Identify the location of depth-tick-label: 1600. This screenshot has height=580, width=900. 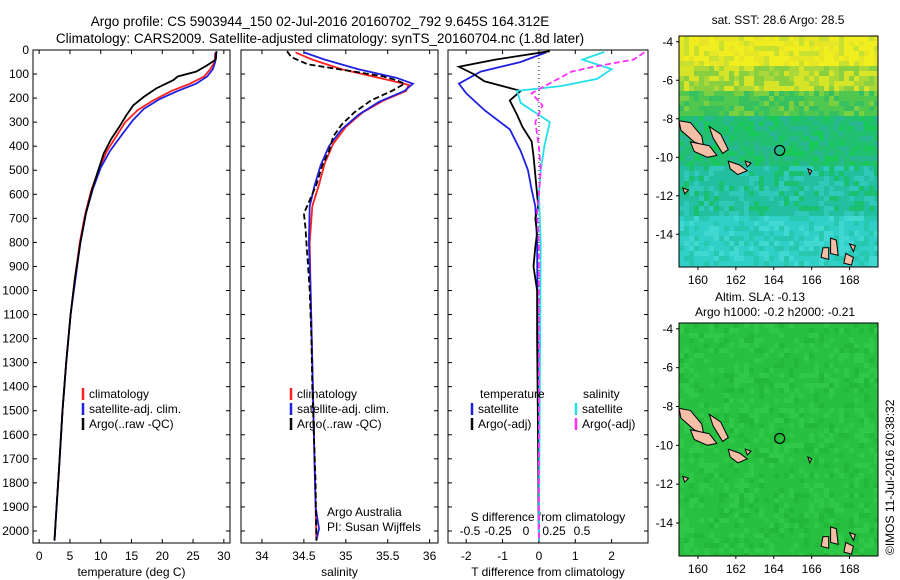
(15, 435).